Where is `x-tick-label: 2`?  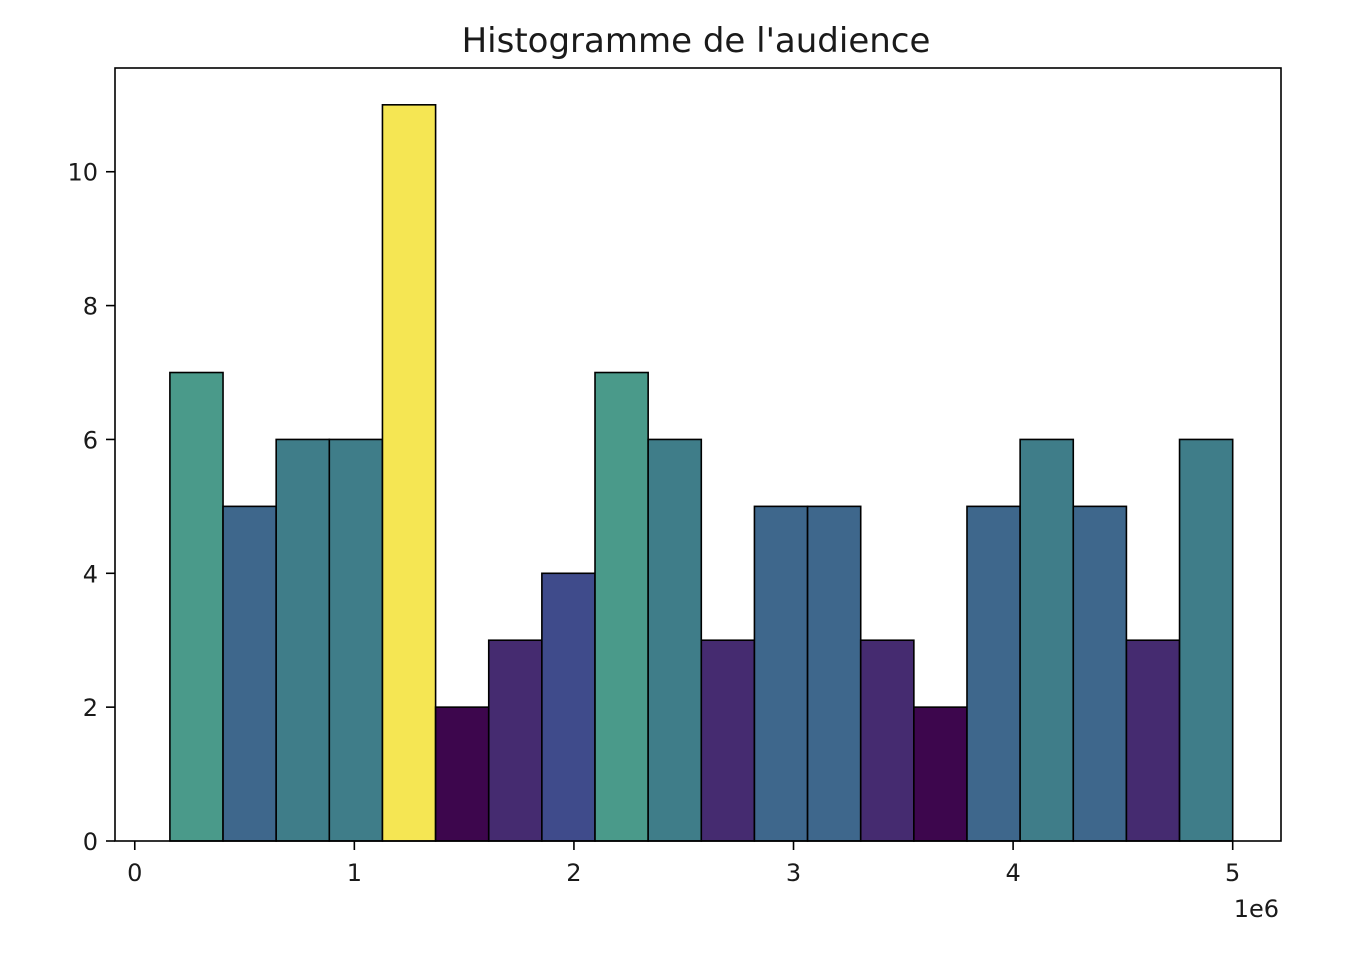
x-tick-label: 2 is located at coordinates (573, 873).